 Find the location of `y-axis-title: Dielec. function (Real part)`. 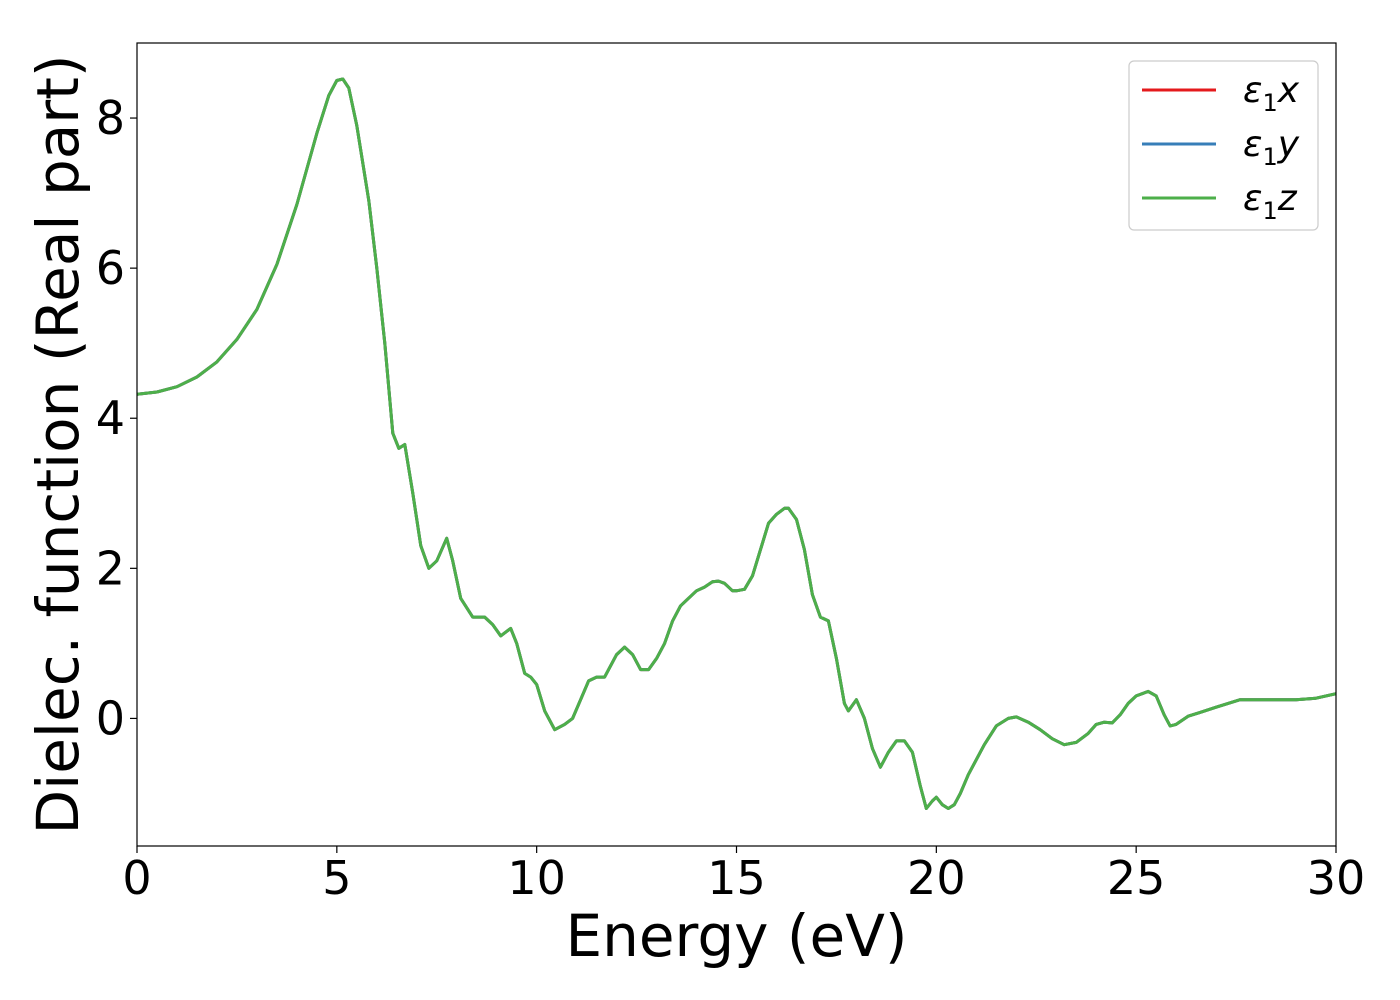

y-axis-title: Dielec. function (Real part) is located at coordinates (58, 444).